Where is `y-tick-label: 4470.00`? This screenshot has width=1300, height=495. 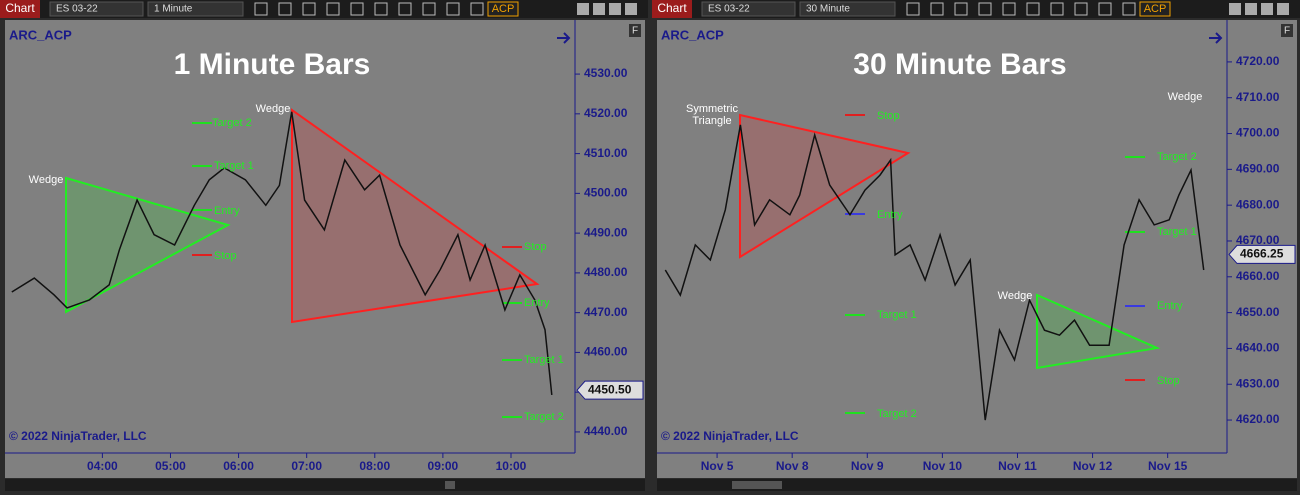 y-tick-label: 4470.00 is located at coordinates (606, 312).